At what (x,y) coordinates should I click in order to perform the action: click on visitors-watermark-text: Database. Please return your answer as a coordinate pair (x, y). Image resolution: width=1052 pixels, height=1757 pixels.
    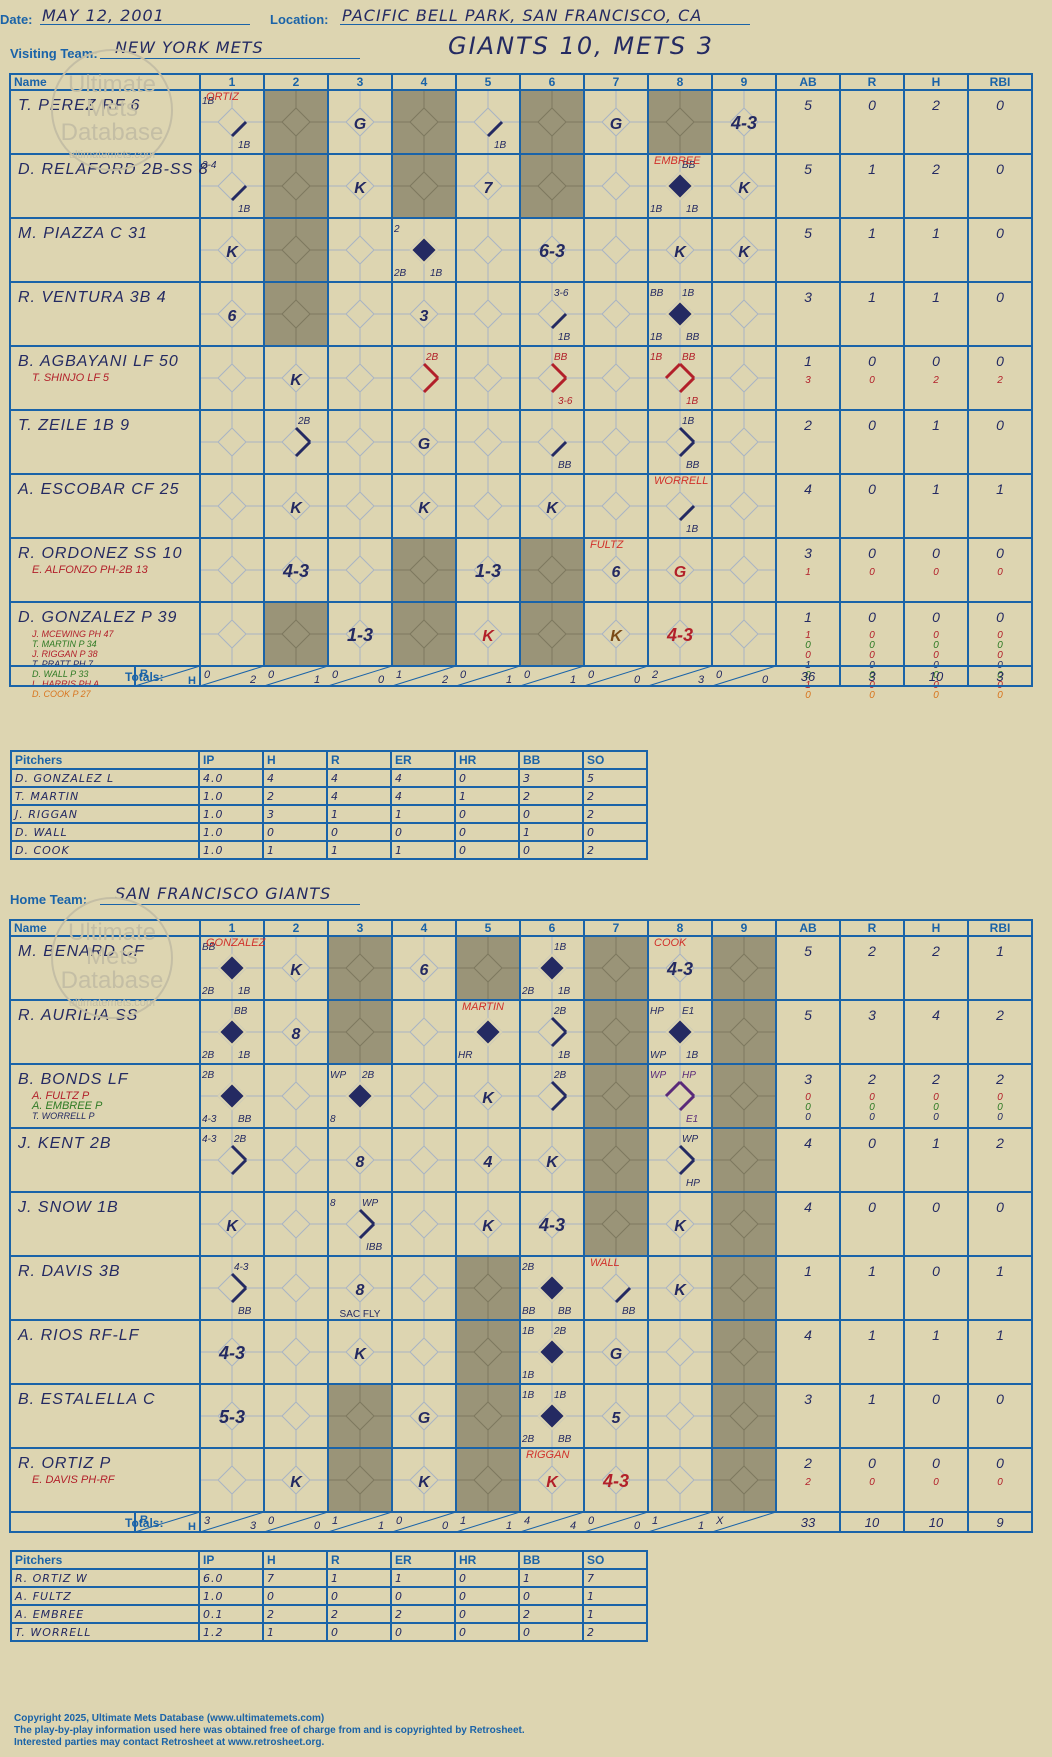
    Looking at the image, I should click on (112, 132).